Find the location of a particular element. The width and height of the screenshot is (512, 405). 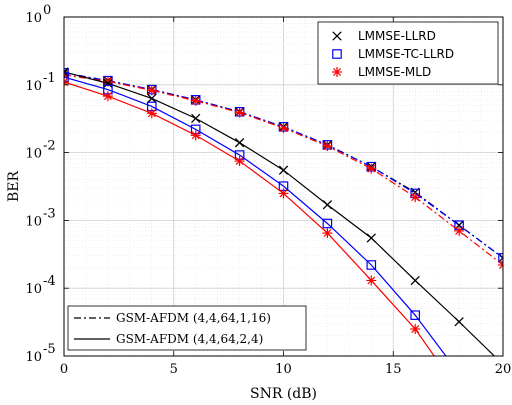

y-tick-label-exponent: -5 is located at coordinates (49, 349).